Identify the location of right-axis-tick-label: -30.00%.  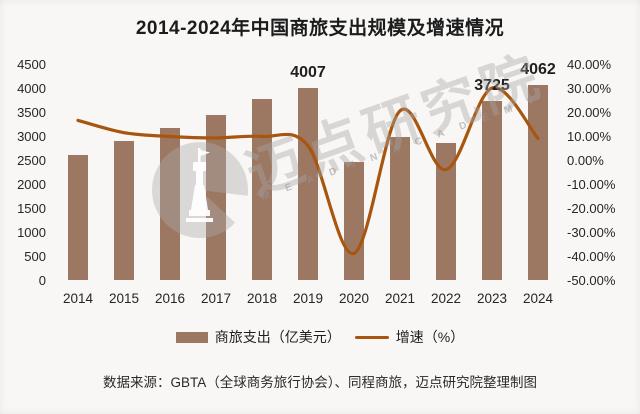
(591, 232).